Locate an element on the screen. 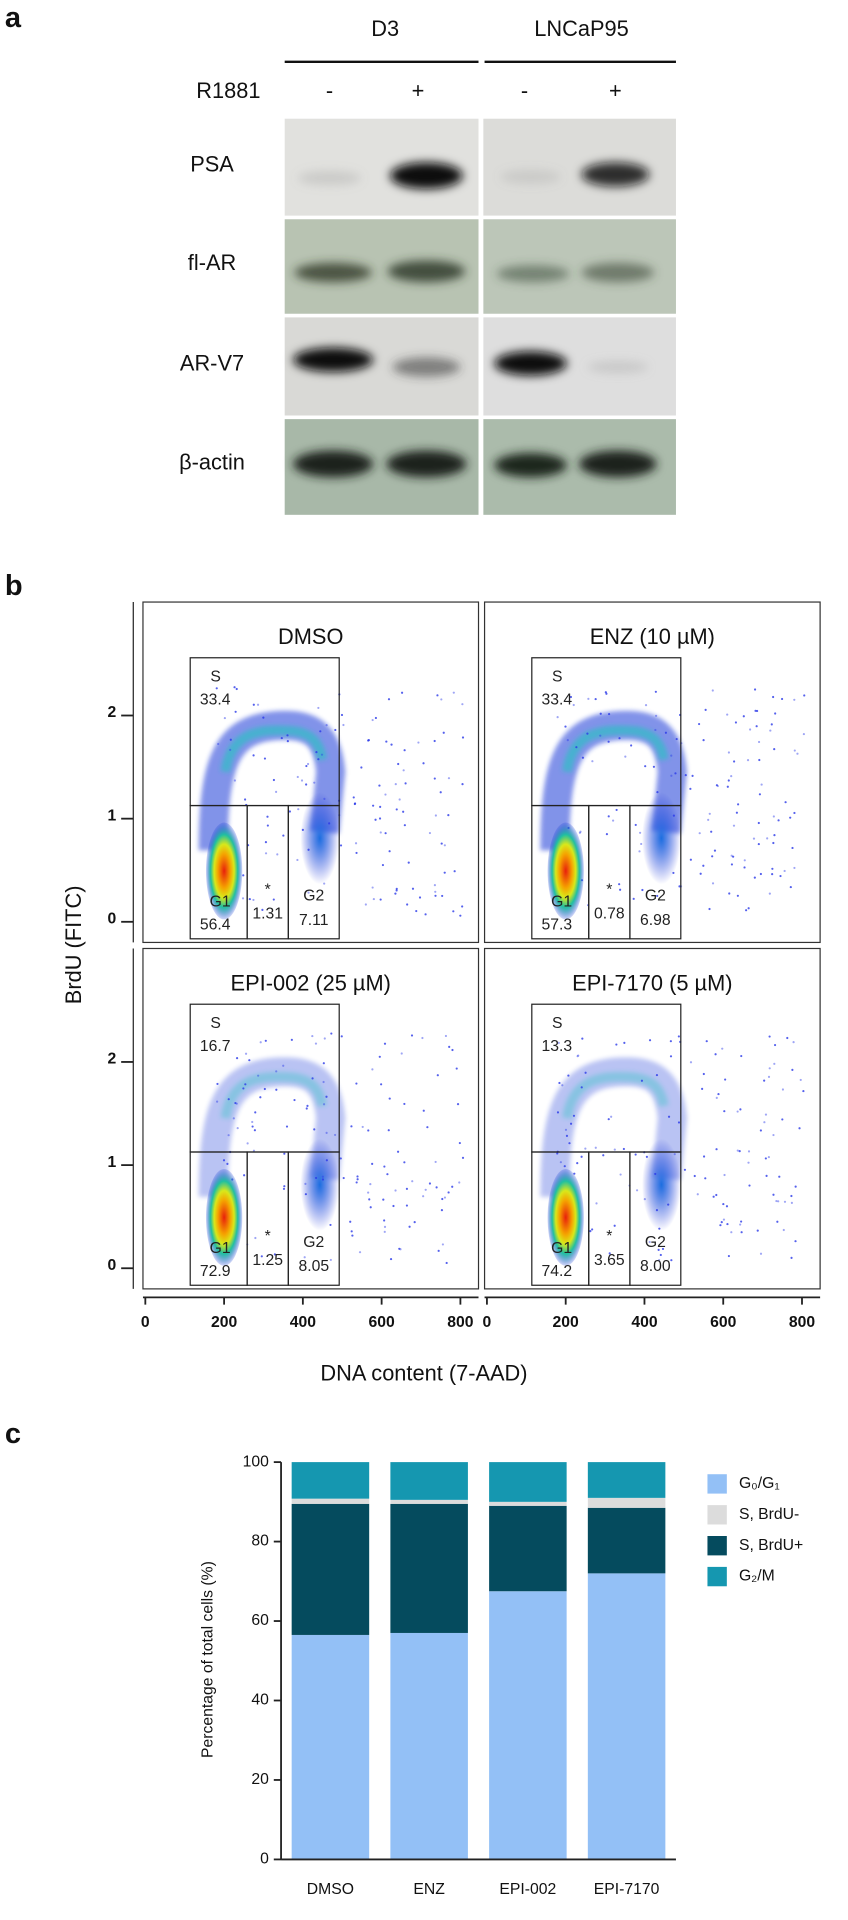 This screenshot has width=848, height=1920. gate-value: 74.2 is located at coordinates (557, 1271).